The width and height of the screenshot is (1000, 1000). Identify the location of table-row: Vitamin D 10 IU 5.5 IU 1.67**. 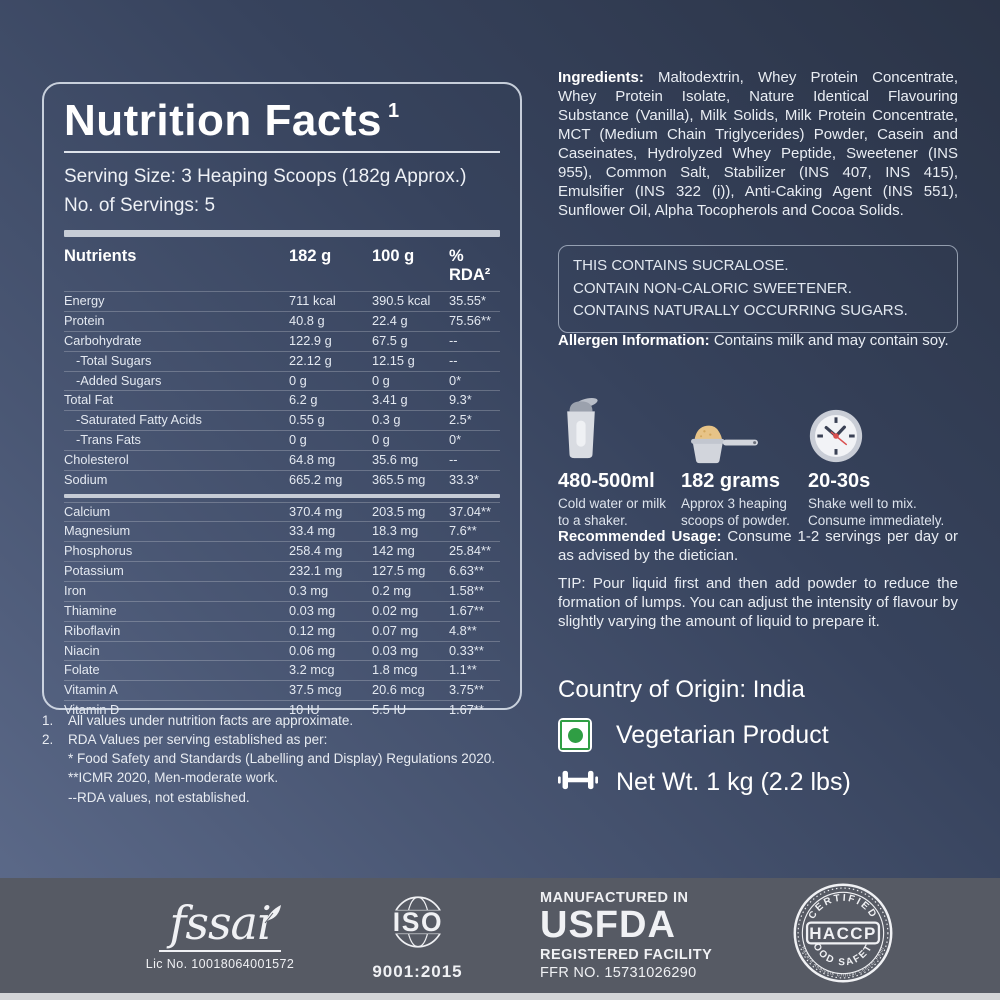
(282, 710).